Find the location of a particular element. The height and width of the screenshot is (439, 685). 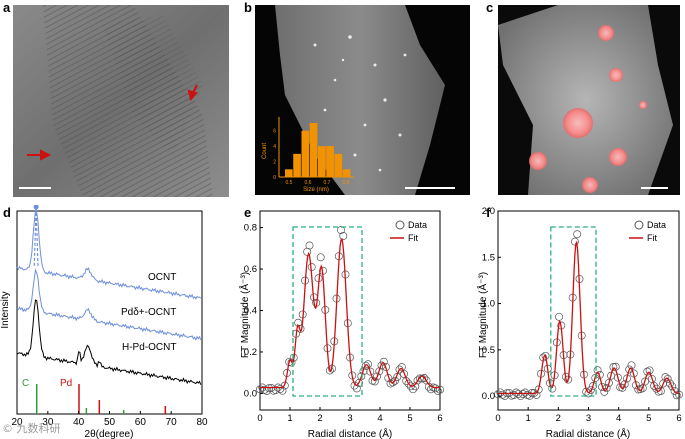

panel-label-a: a is located at coordinates (7, 7).